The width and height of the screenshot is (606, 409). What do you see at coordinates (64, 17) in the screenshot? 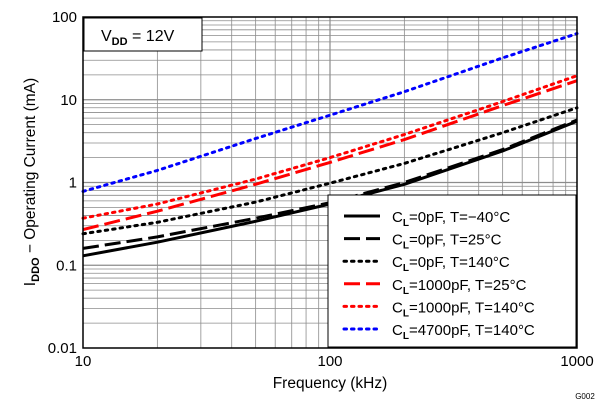
I see `y-tick-label: 100` at bounding box center [64, 17].